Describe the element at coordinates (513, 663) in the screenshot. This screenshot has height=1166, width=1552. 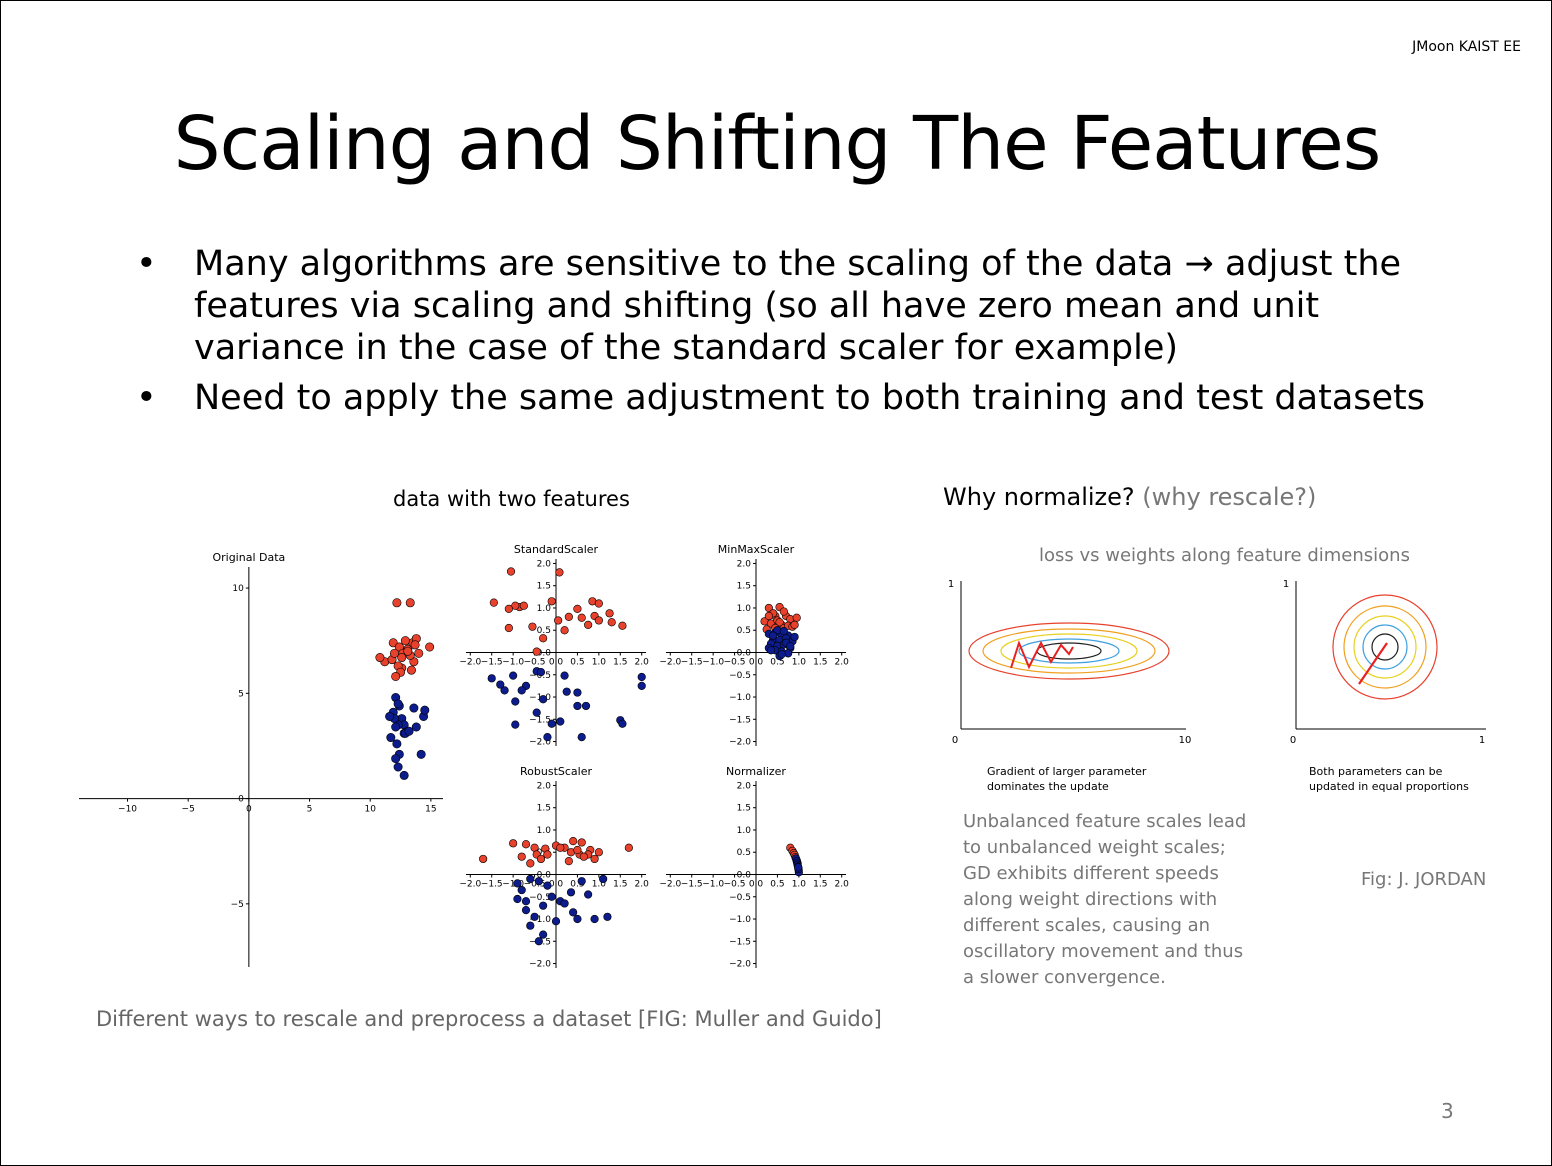
I see `x-tick-label: −1.0` at that location.